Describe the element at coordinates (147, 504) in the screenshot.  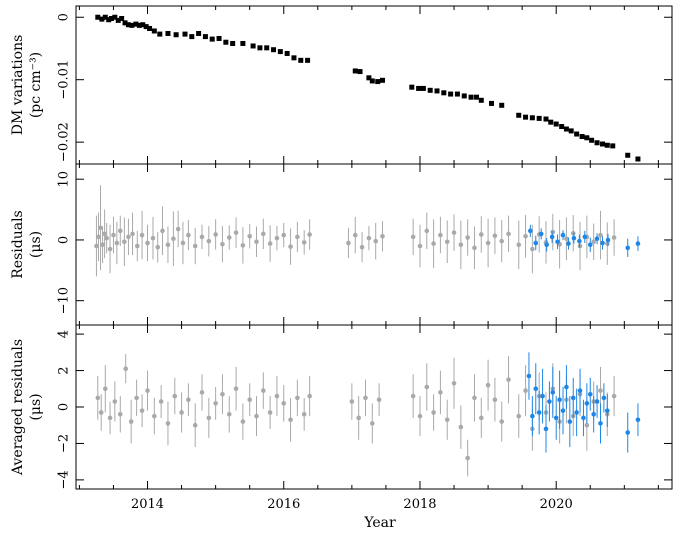
I see `x-tick-label: 2014` at that location.